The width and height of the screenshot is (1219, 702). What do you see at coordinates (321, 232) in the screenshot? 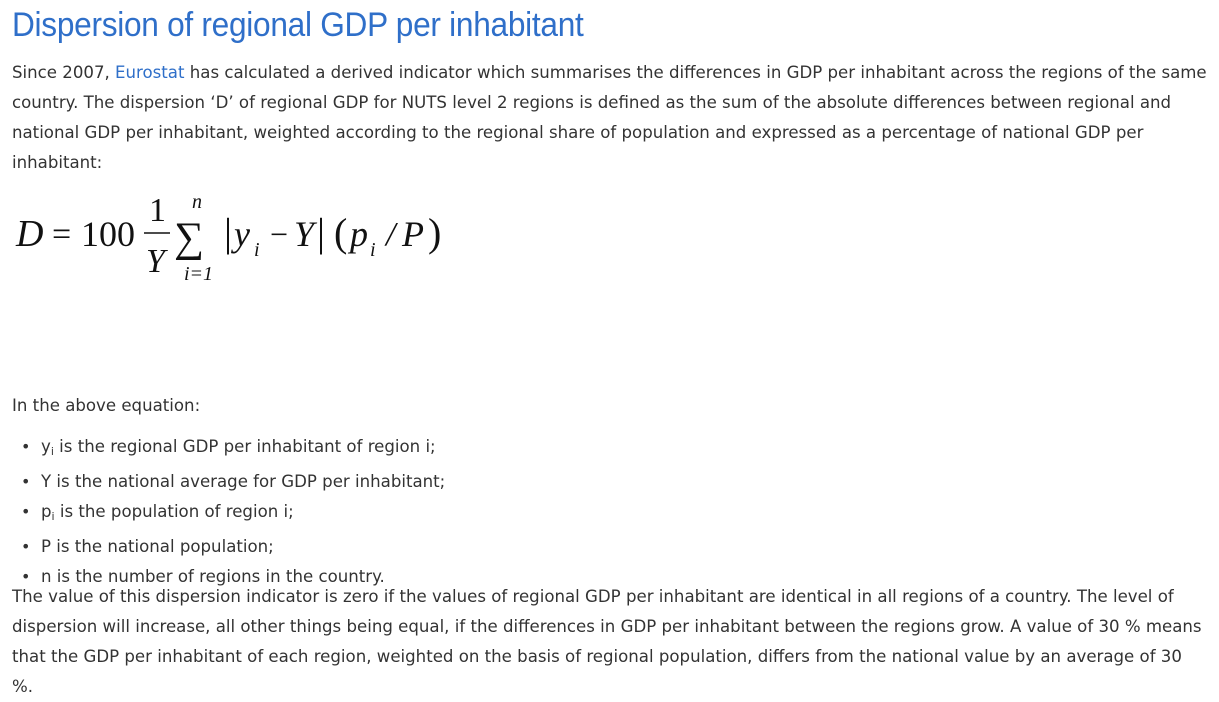
I see `abs-bar-right: |` at bounding box center [321, 232].